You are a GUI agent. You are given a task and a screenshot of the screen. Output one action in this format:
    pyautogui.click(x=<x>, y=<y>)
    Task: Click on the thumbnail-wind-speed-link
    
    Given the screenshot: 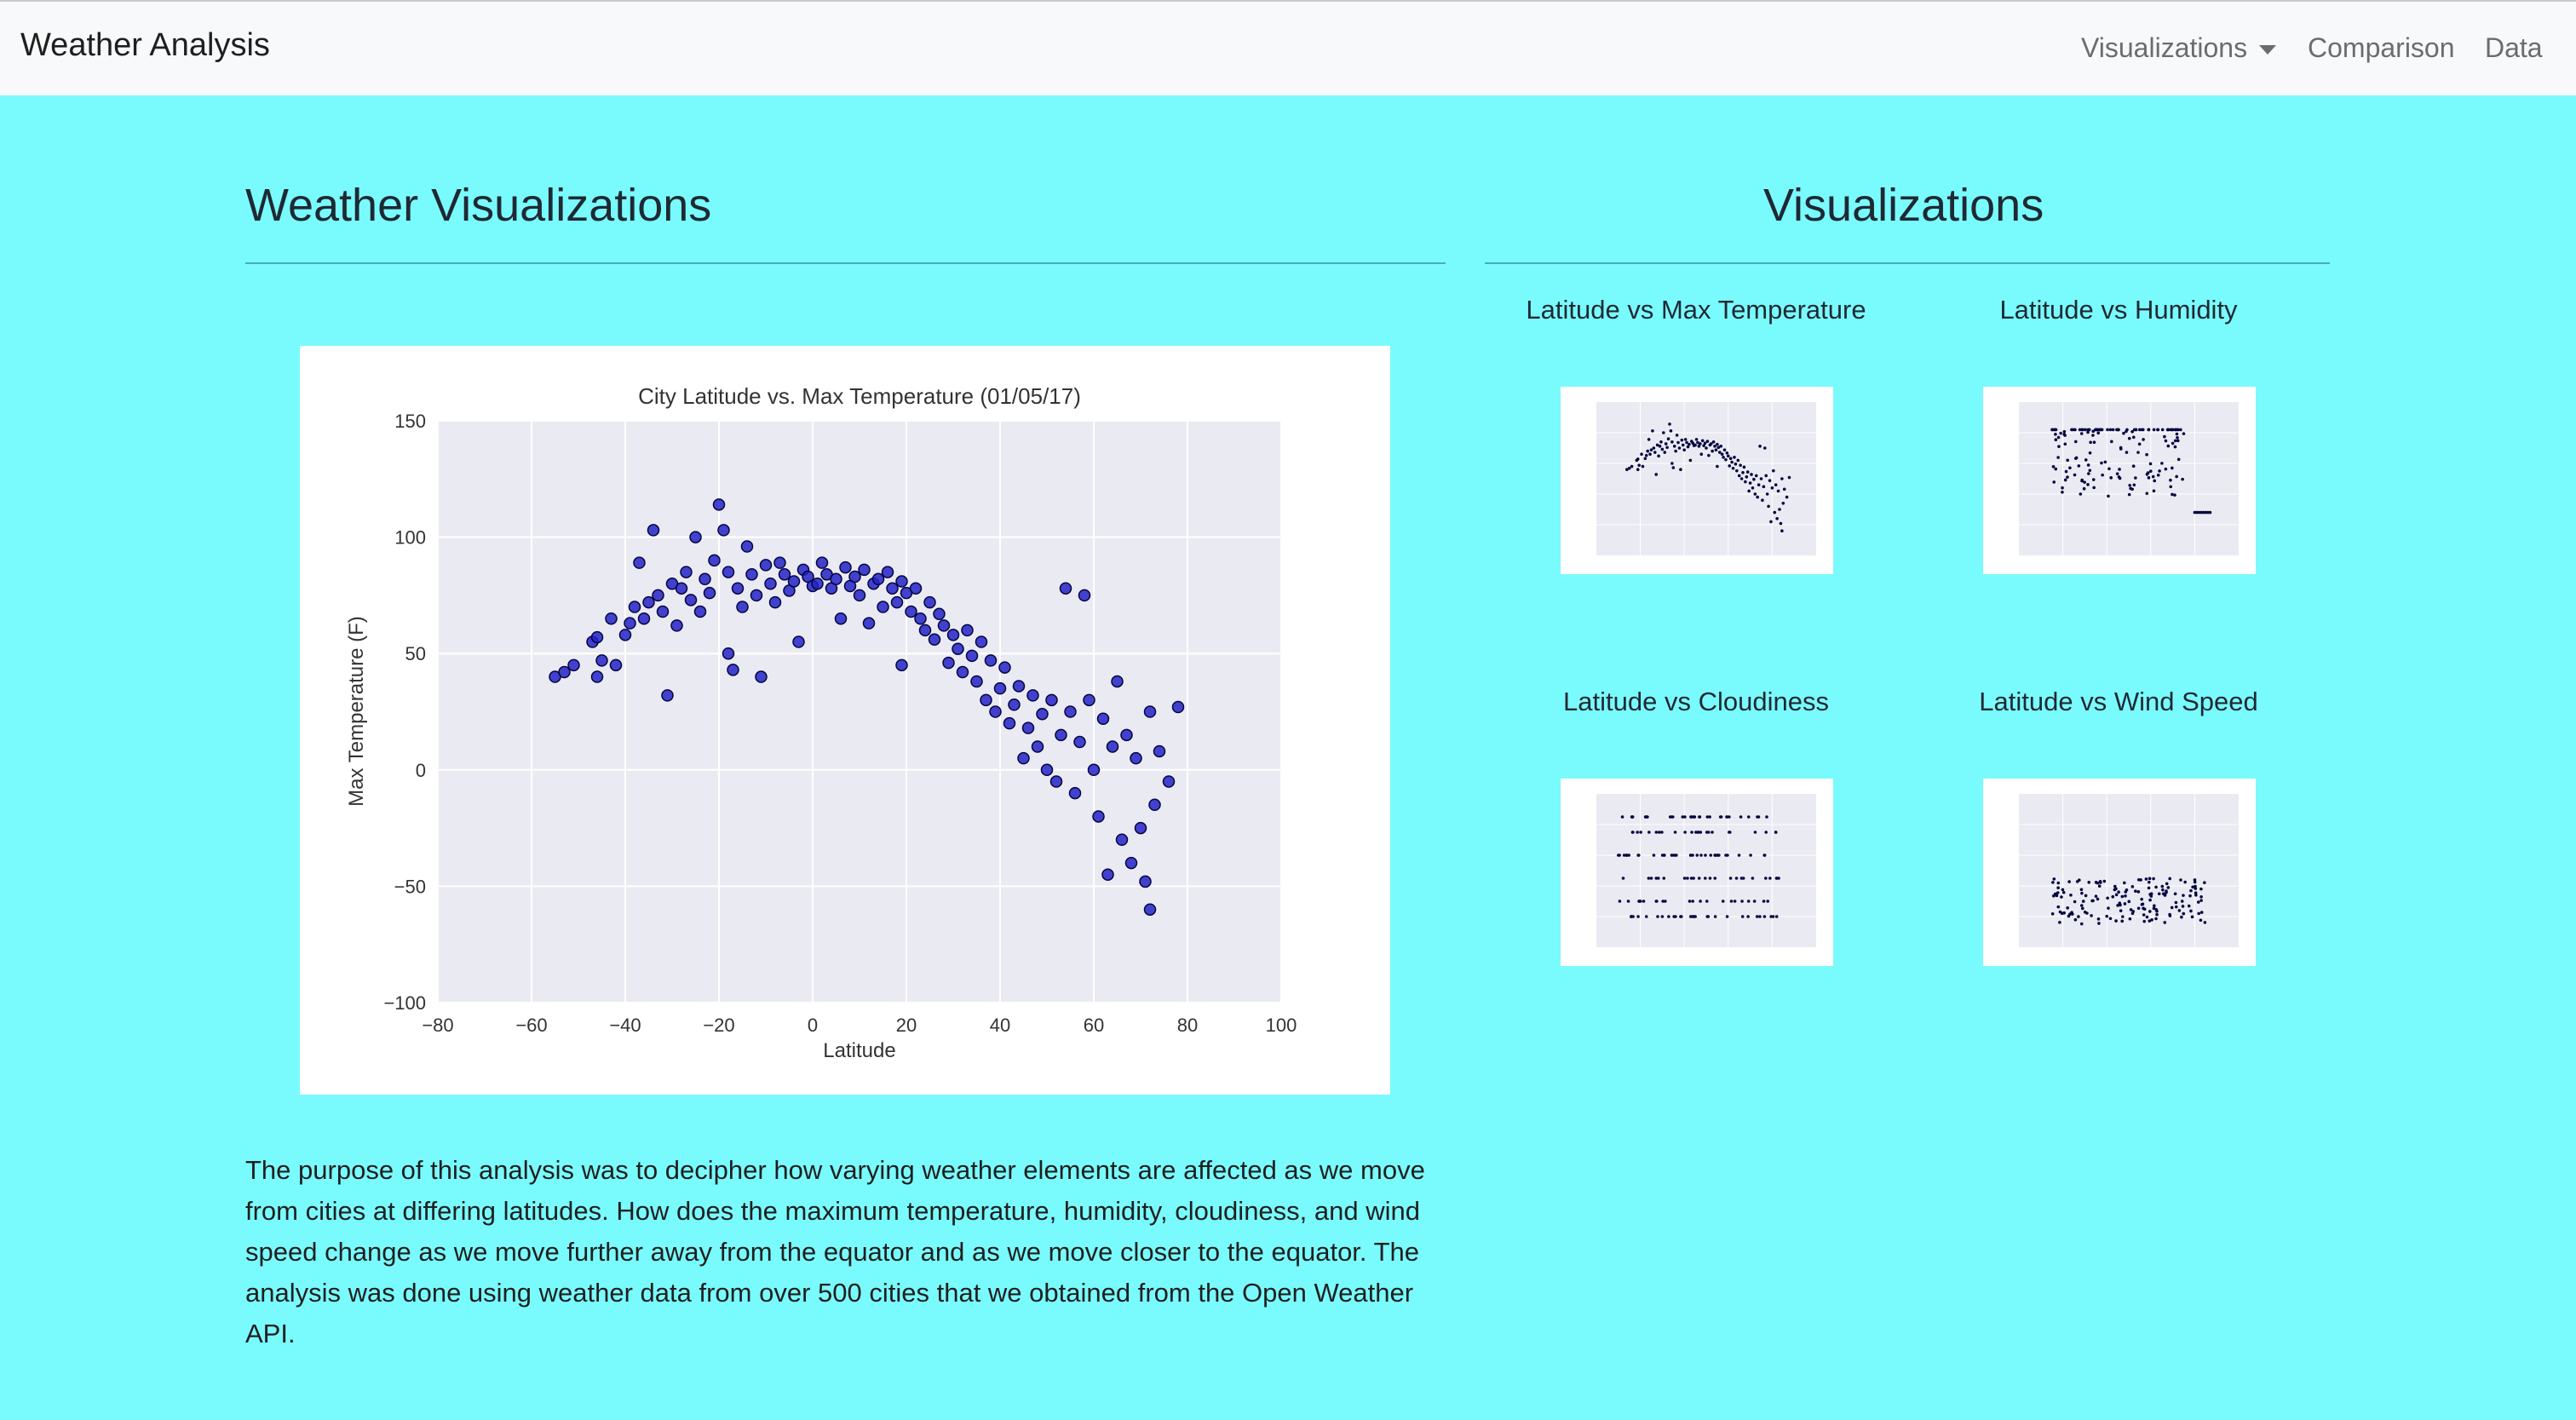 What is the action you would take?
    pyautogui.click(x=2119, y=872)
    